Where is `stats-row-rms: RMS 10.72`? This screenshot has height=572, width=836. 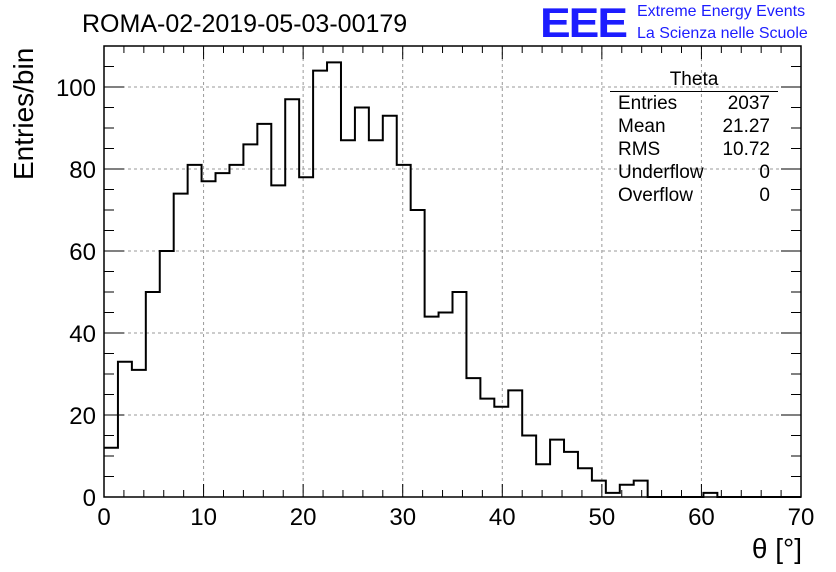
stats-row-rms: RMS 10.72 is located at coordinates (694, 149).